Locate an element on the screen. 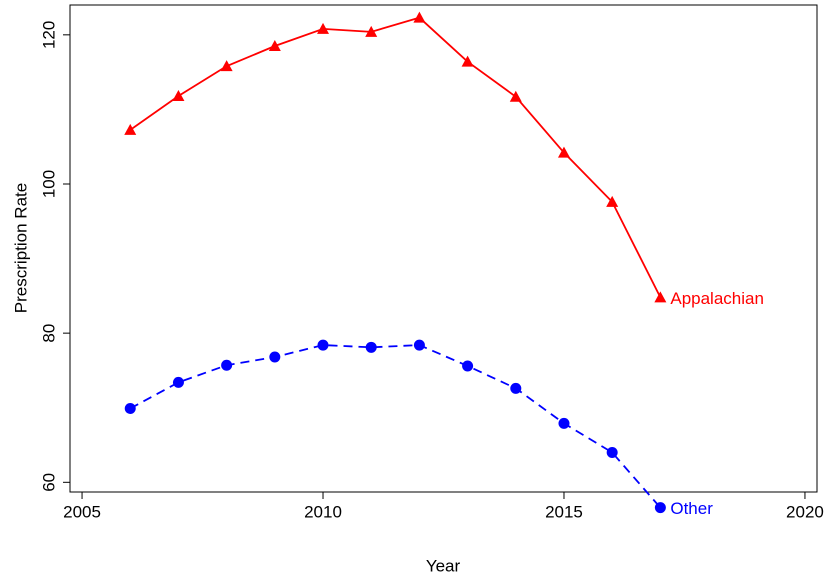  y-axis-label: Prescription Rate is located at coordinates (20, 248).